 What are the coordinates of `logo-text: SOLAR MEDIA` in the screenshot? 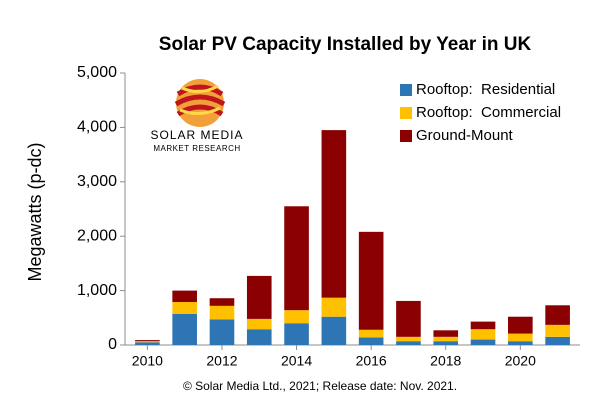 It's located at (196, 135).